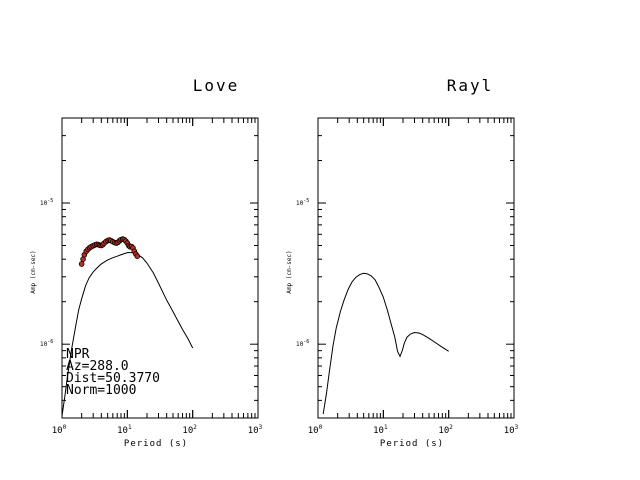 This screenshot has width=640, height=480. Describe the element at coordinates (109, 251) in the screenshot. I see `love-observed-points` at that location.